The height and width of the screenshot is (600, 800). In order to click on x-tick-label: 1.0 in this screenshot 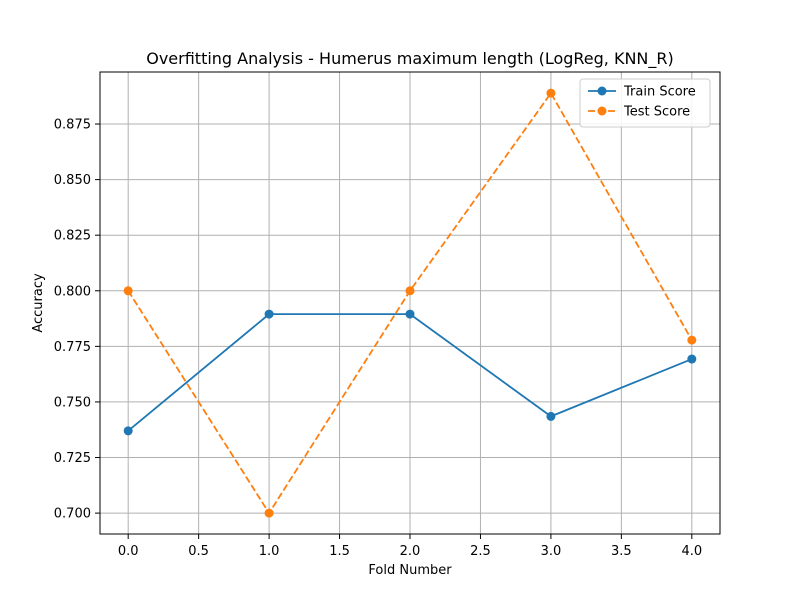, I will do `click(269, 551)`.